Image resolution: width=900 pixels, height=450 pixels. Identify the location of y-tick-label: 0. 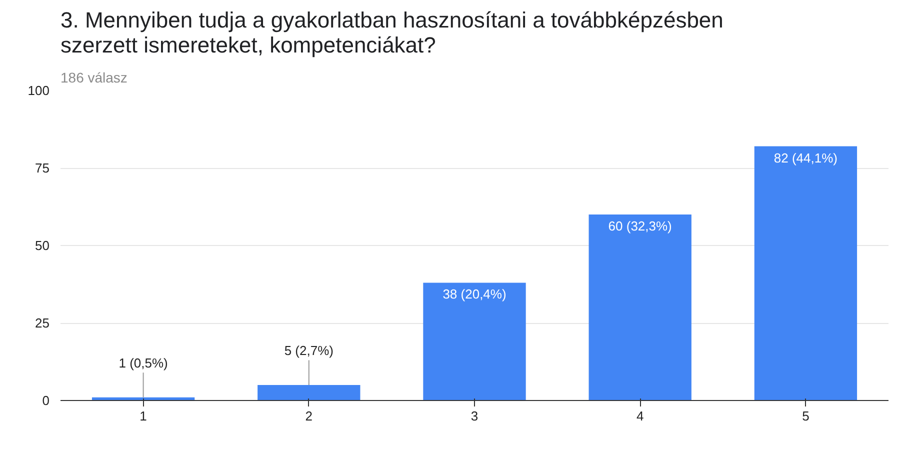
(46, 400).